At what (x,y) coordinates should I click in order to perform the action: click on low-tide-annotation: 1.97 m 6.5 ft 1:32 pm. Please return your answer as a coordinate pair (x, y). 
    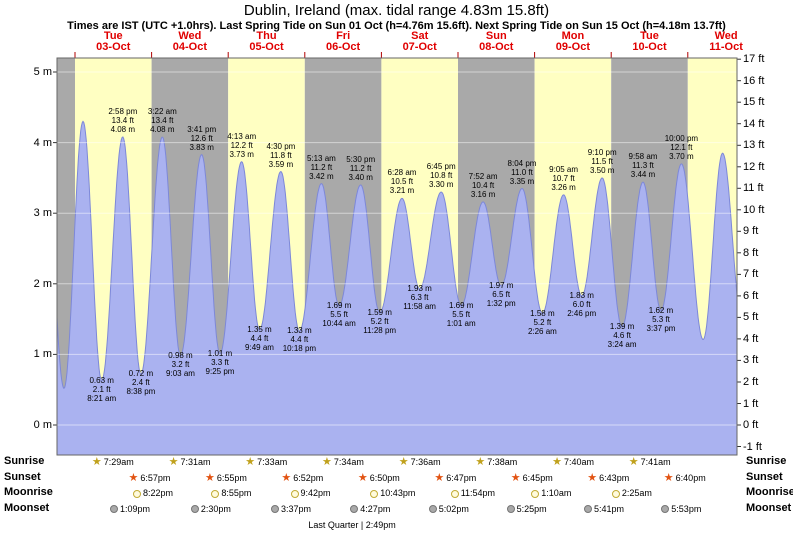
    Looking at the image, I should click on (501, 294).